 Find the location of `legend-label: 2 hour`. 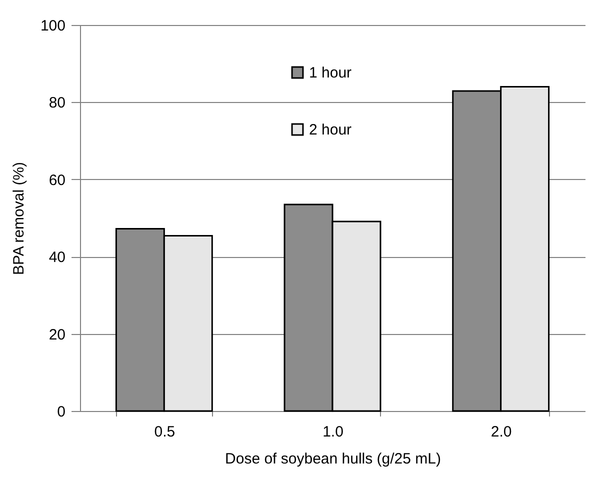

legend-label: 2 hour is located at coordinates (330, 130).